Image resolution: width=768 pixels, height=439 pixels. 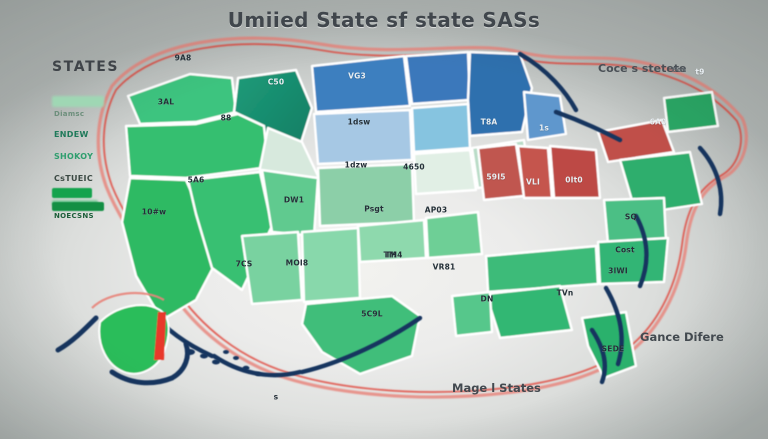 I want to click on state-label: MOI8, so click(x=297, y=263).